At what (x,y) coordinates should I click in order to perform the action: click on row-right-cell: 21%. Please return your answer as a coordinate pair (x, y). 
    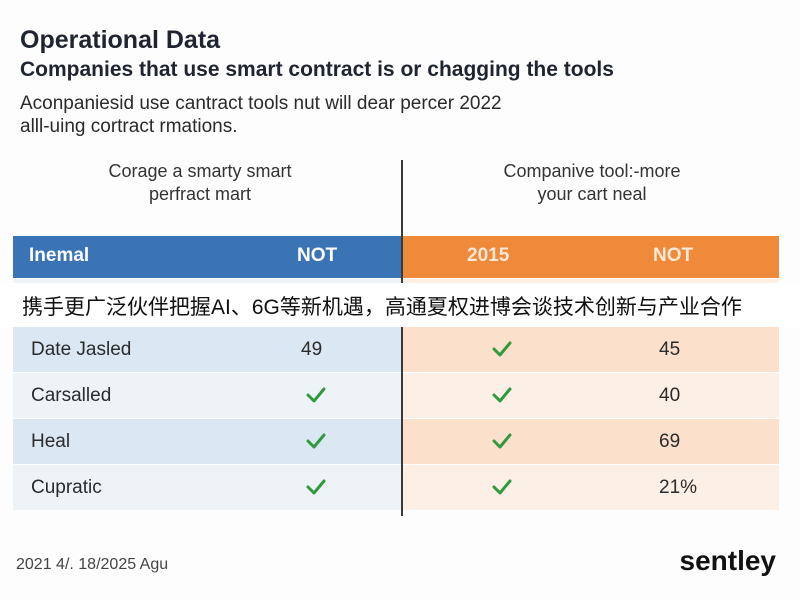
    Looking at the image, I should click on (591, 487).